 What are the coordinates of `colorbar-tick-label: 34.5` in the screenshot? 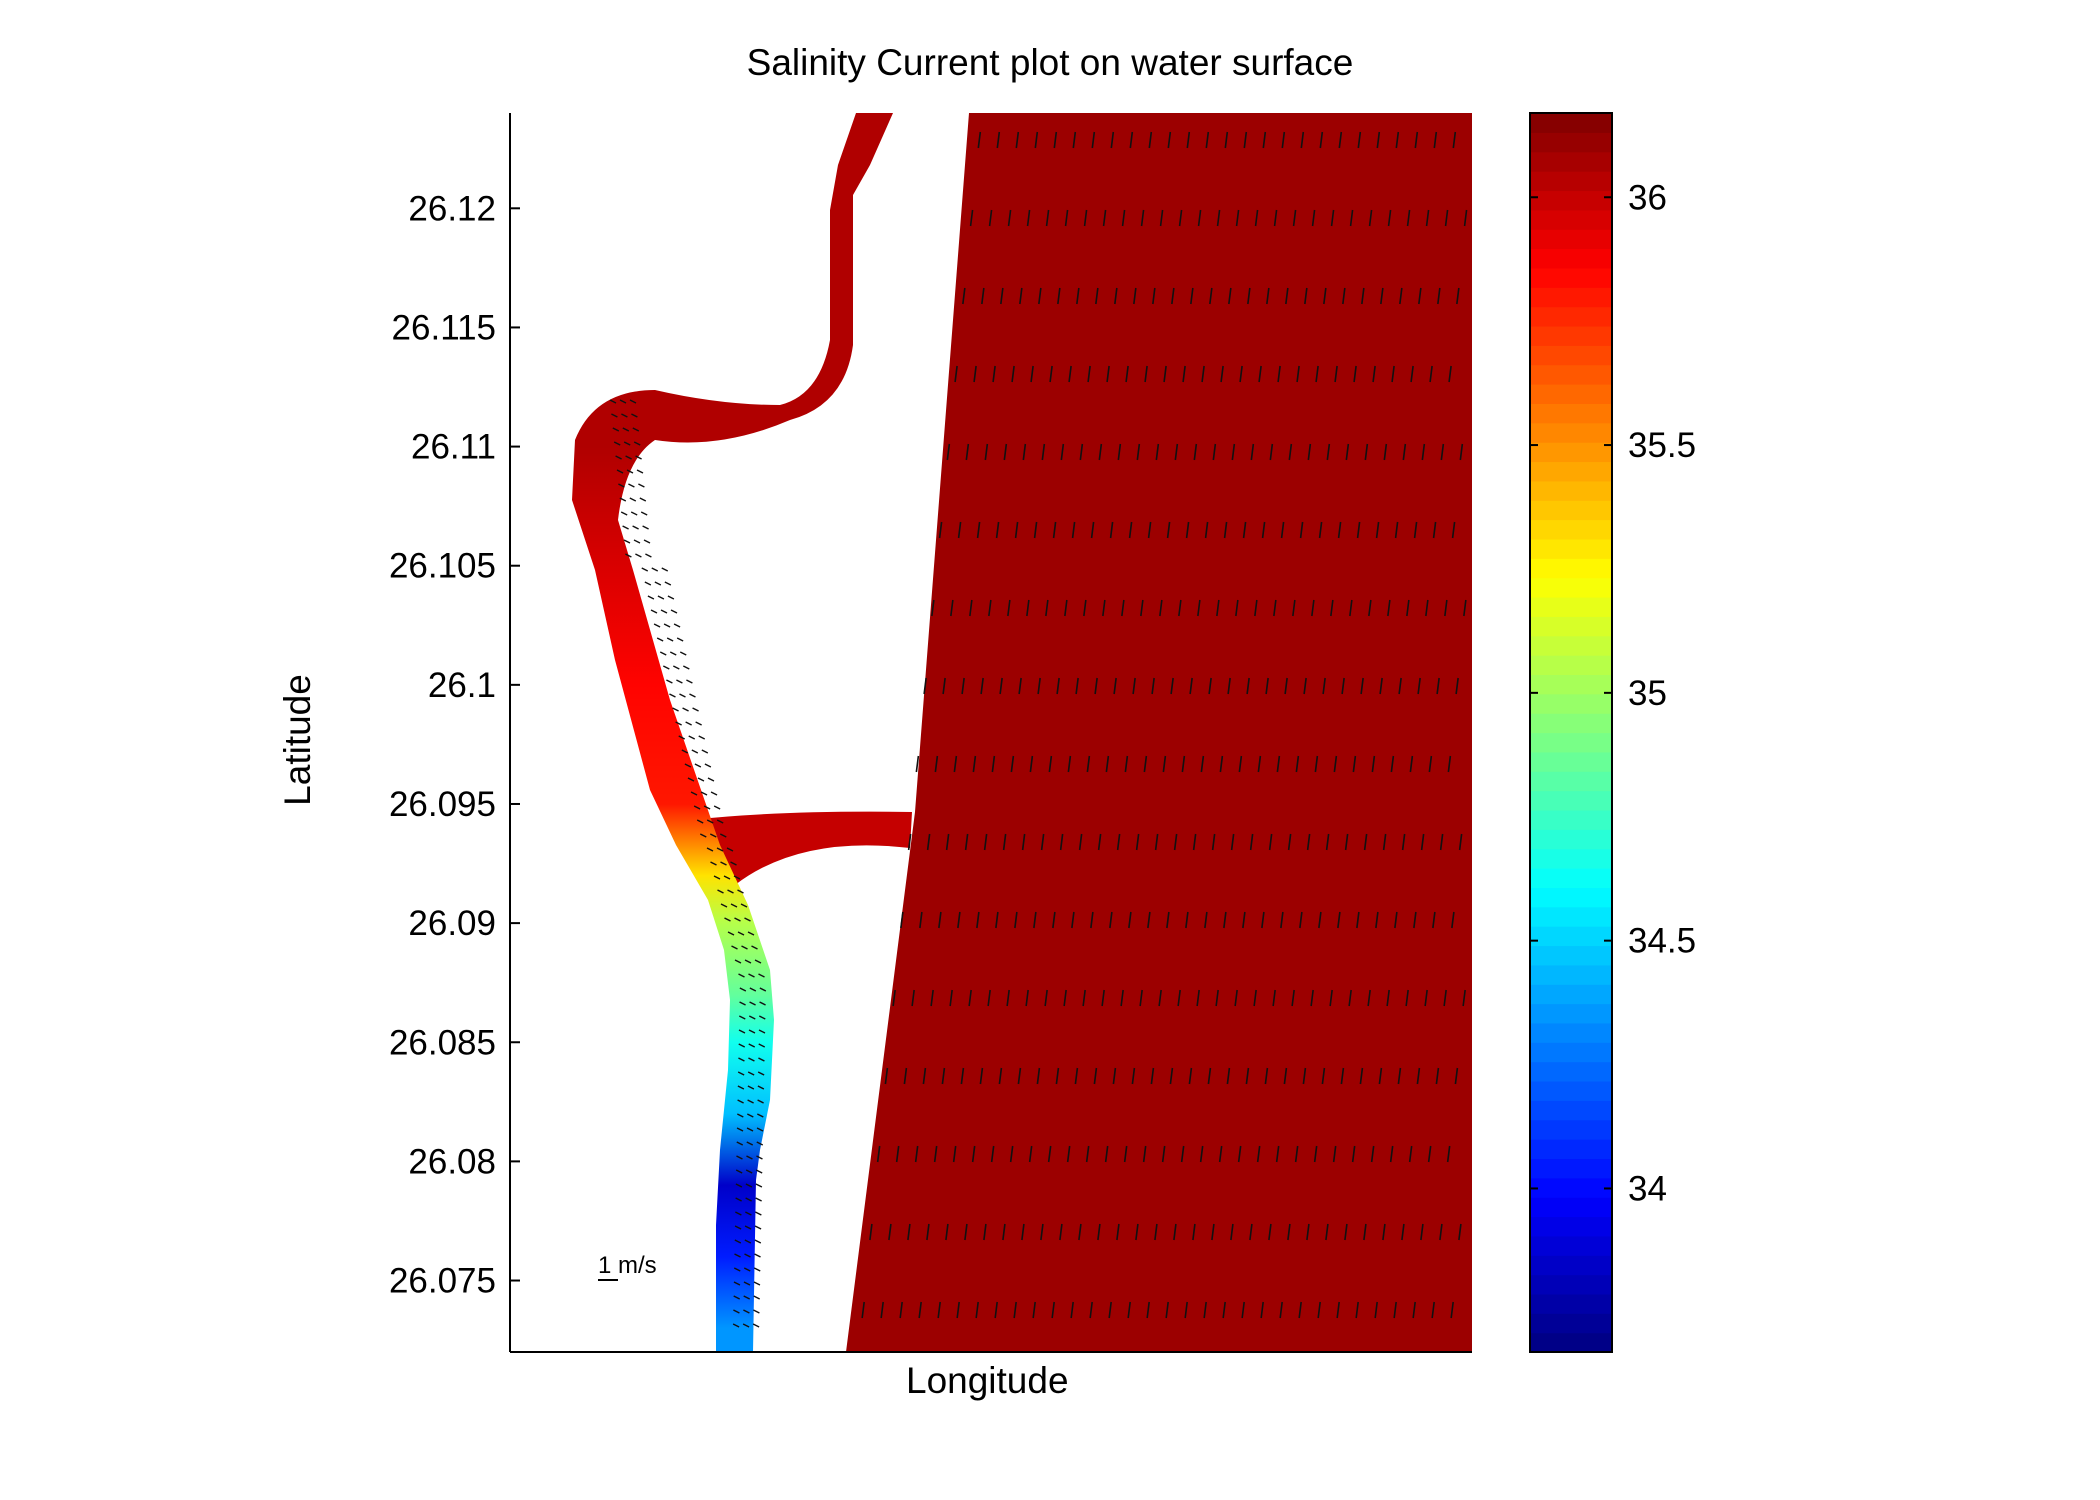 It's located at (1662, 941).